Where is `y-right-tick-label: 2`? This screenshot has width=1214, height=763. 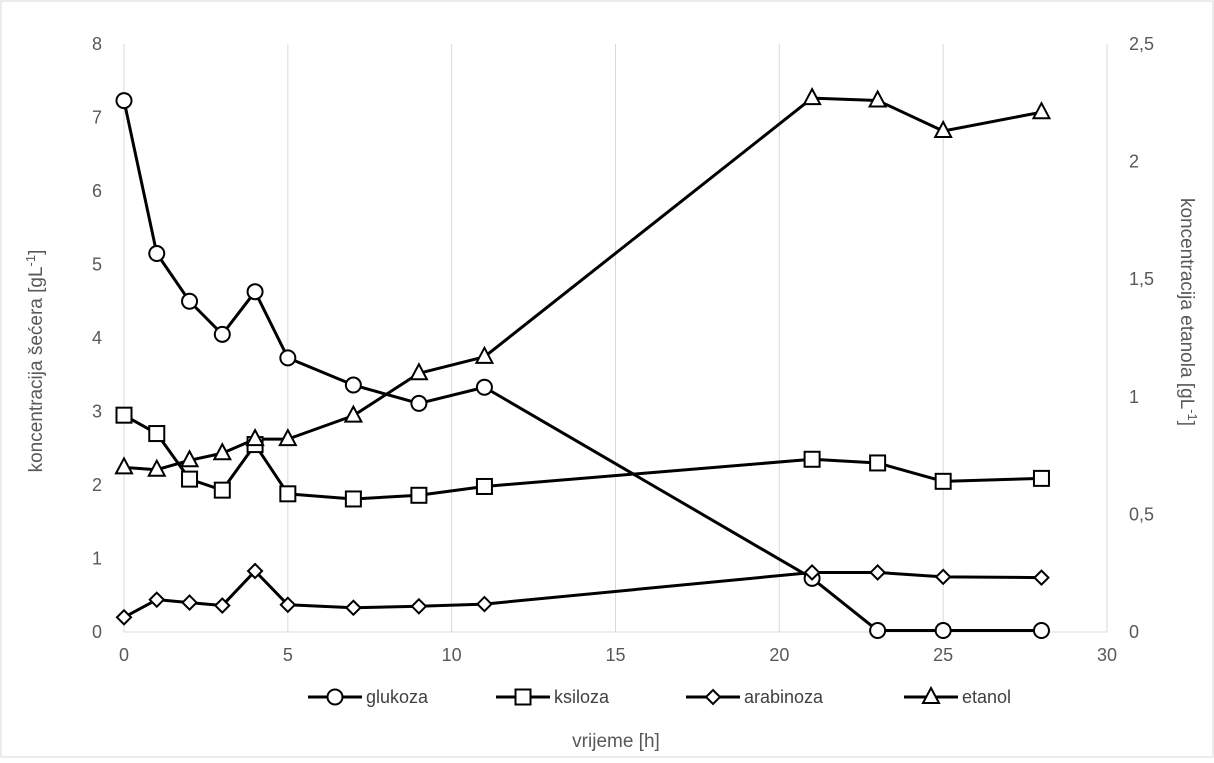
y-right-tick-label: 2 is located at coordinates (1134, 162).